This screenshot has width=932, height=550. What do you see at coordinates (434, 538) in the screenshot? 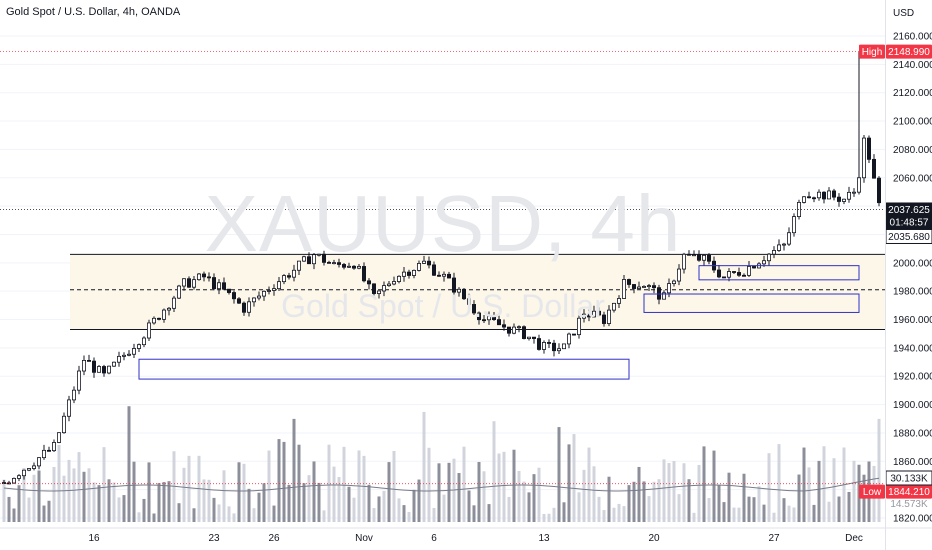
I see `x-tick-label: 6` at bounding box center [434, 538].